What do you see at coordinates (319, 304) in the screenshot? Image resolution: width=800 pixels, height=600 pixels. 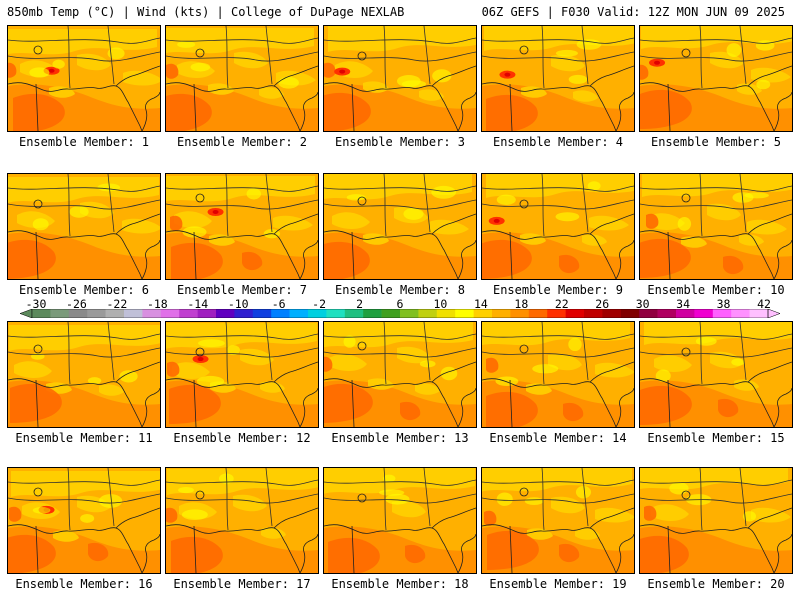 I see `colorbar-tick-label: -2` at bounding box center [319, 304].